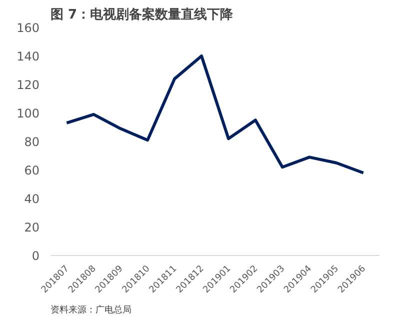  What do you see at coordinates (32, 142) in the screenshot?
I see `y-tick-label: 80` at bounding box center [32, 142].